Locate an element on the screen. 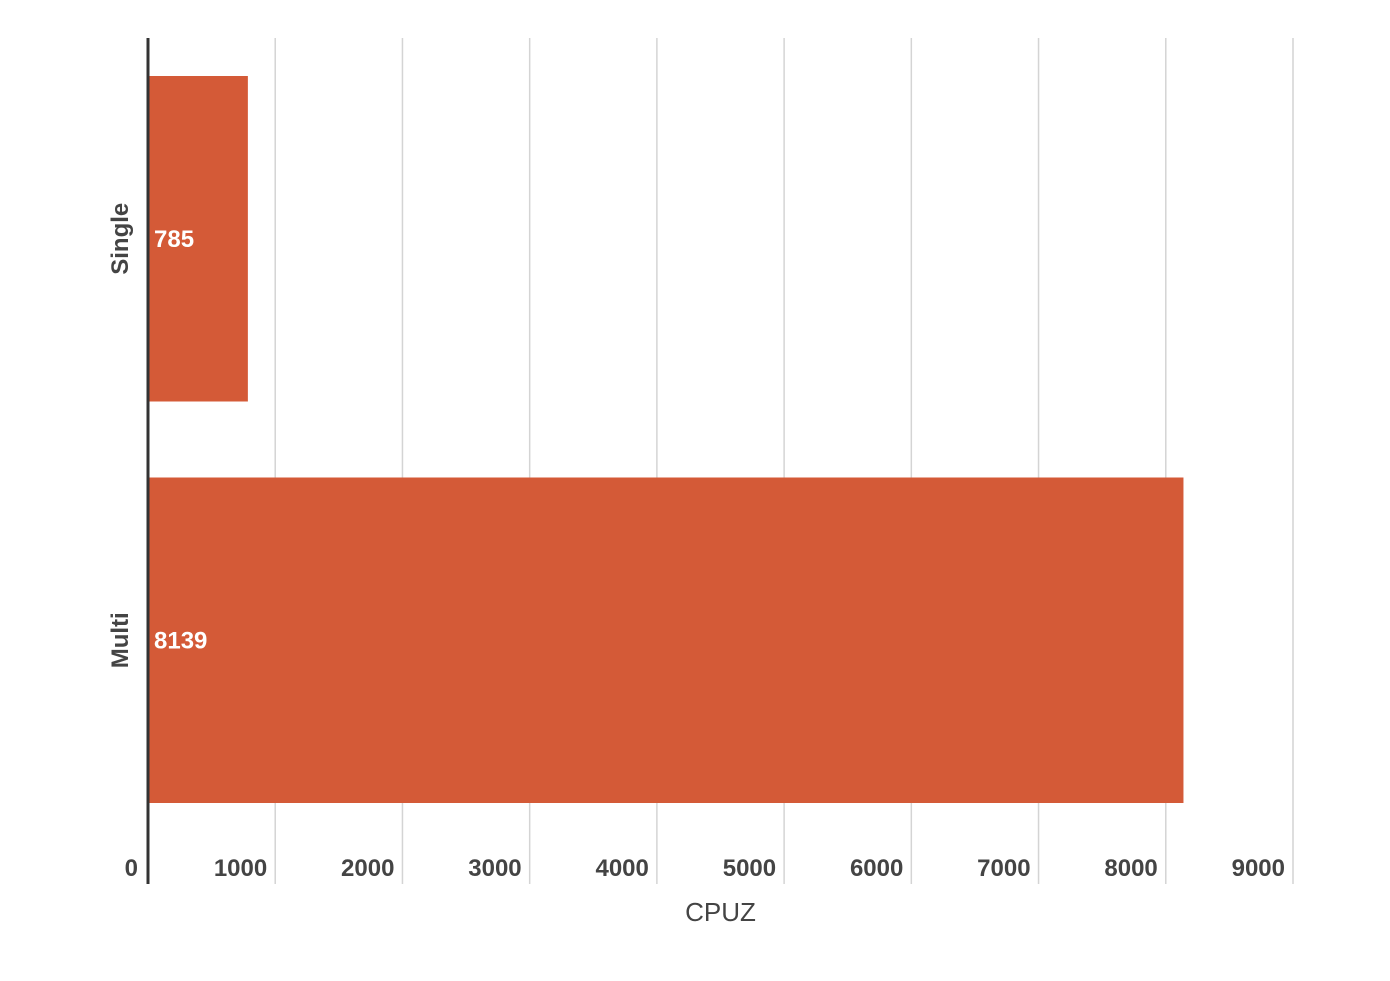  data-label: 785 is located at coordinates (174, 239).